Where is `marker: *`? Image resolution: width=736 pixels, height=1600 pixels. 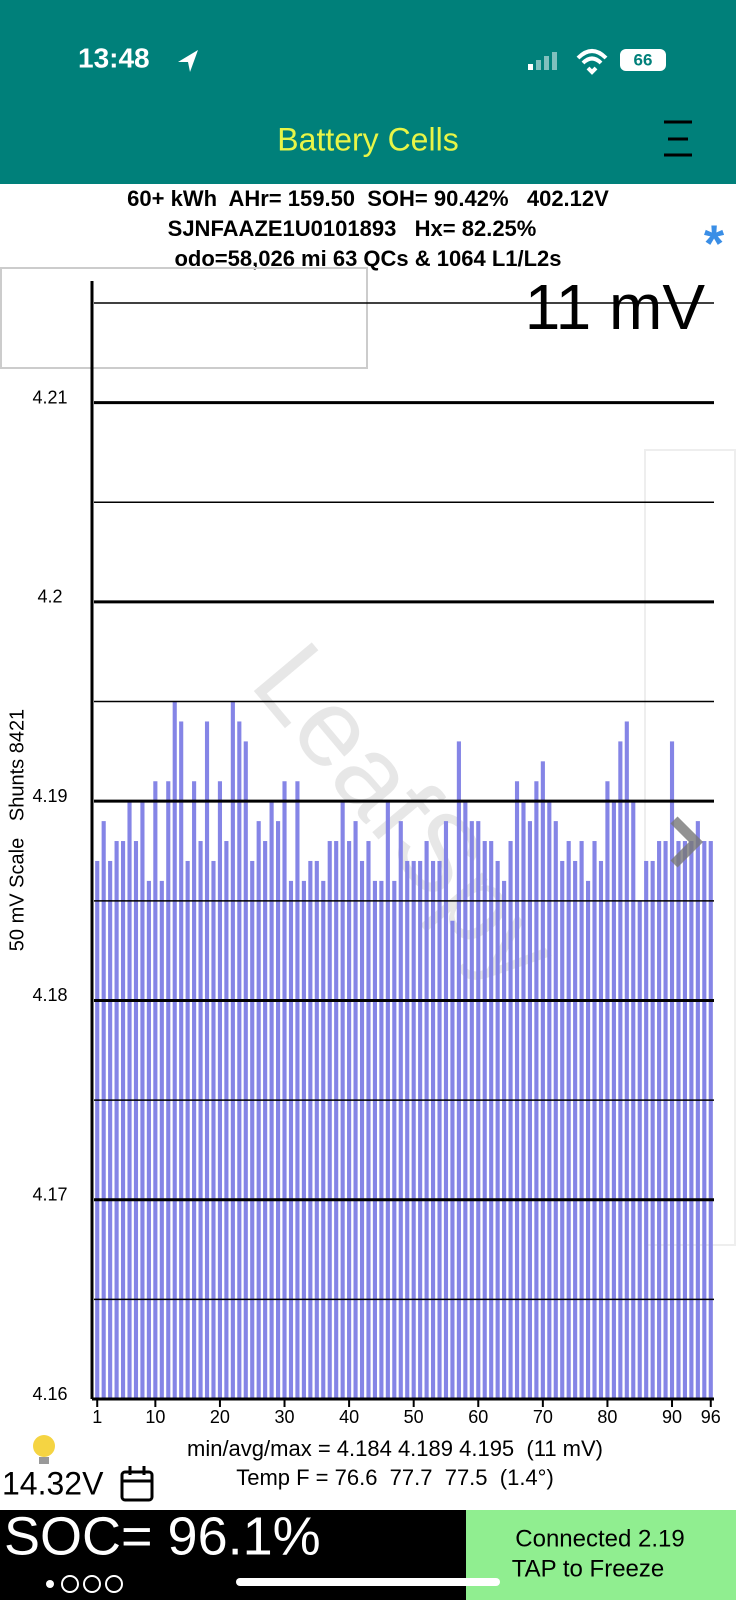 marker: * is located at coordinates (714, 245).